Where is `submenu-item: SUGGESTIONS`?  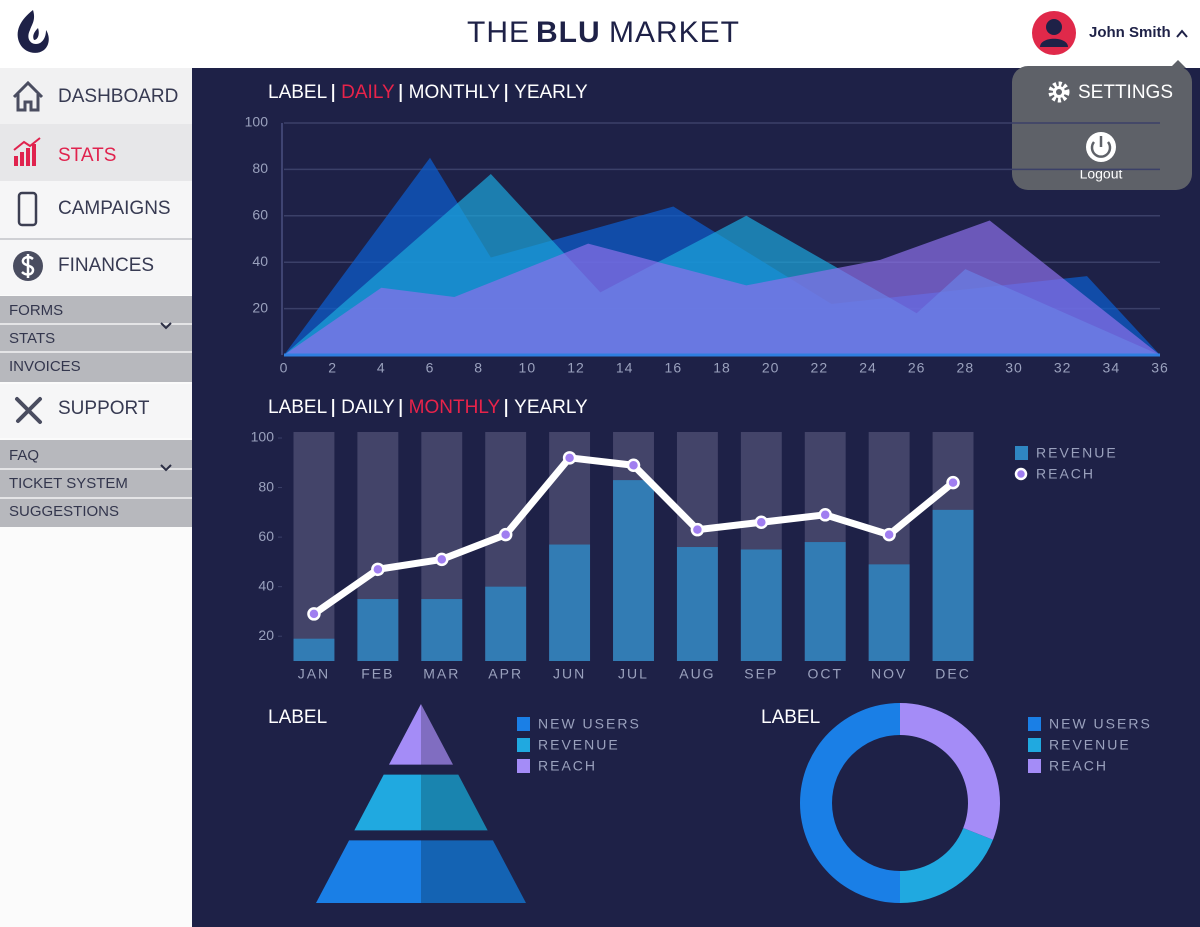 submenu-item: SUGGESTIONS is located at coordinates (64, 511).